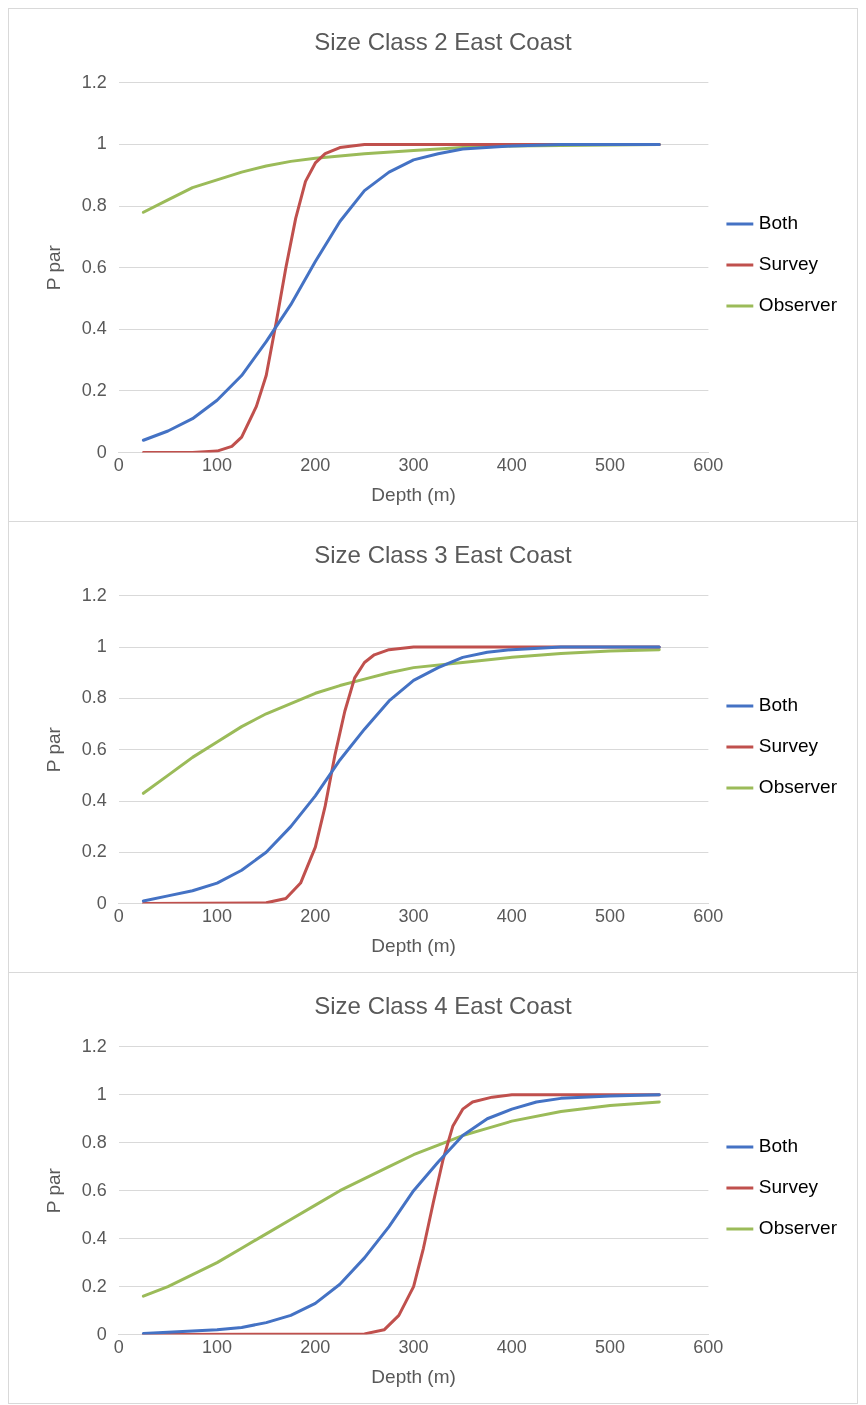  What do you see at coordinates (443, 555) in the screenshot?
I see `chart-title: Size Class 3 East Coast` at bounding box center [443, 555].